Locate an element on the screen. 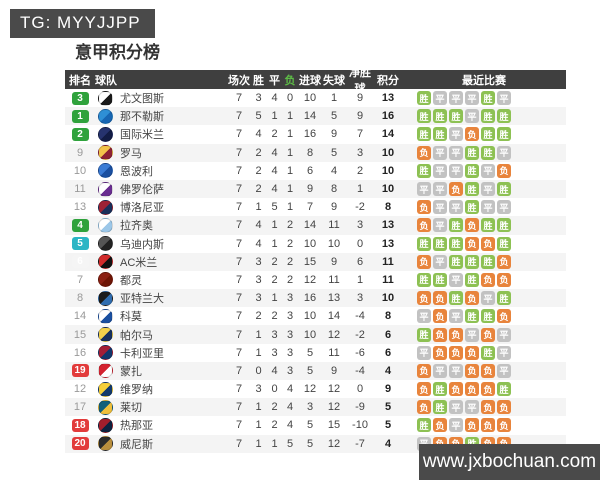  stat-goal-diff: 1 is located at coordinates (360, 279).